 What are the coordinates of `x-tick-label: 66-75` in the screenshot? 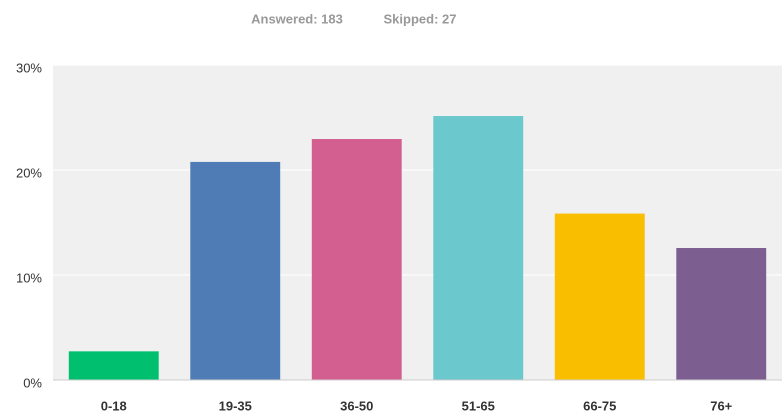 It's located at (599, 405).